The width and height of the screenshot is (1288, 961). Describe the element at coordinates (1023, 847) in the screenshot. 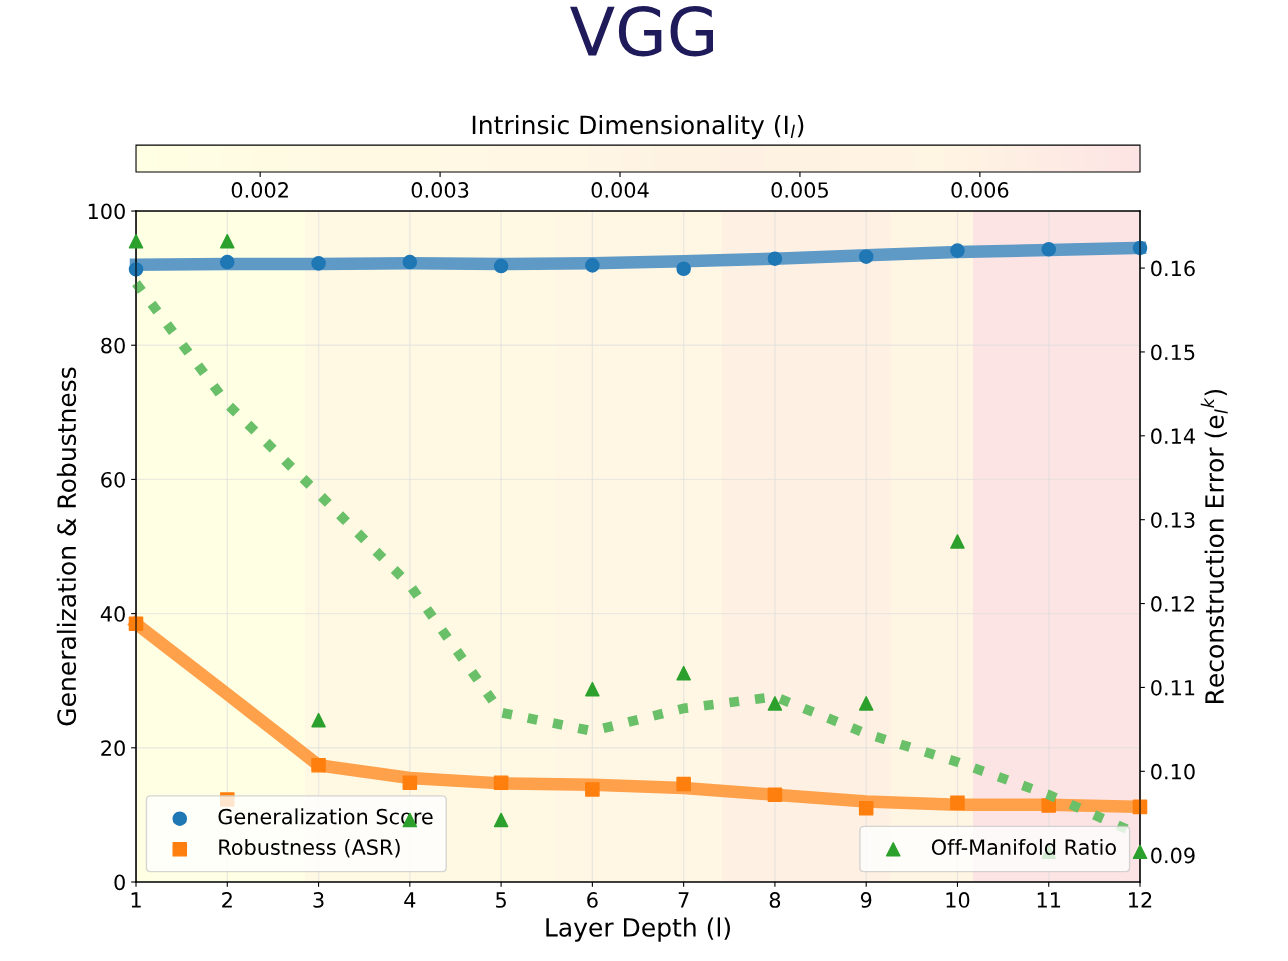

I see `legend-label: Off-Manifold Ratio` at that location.